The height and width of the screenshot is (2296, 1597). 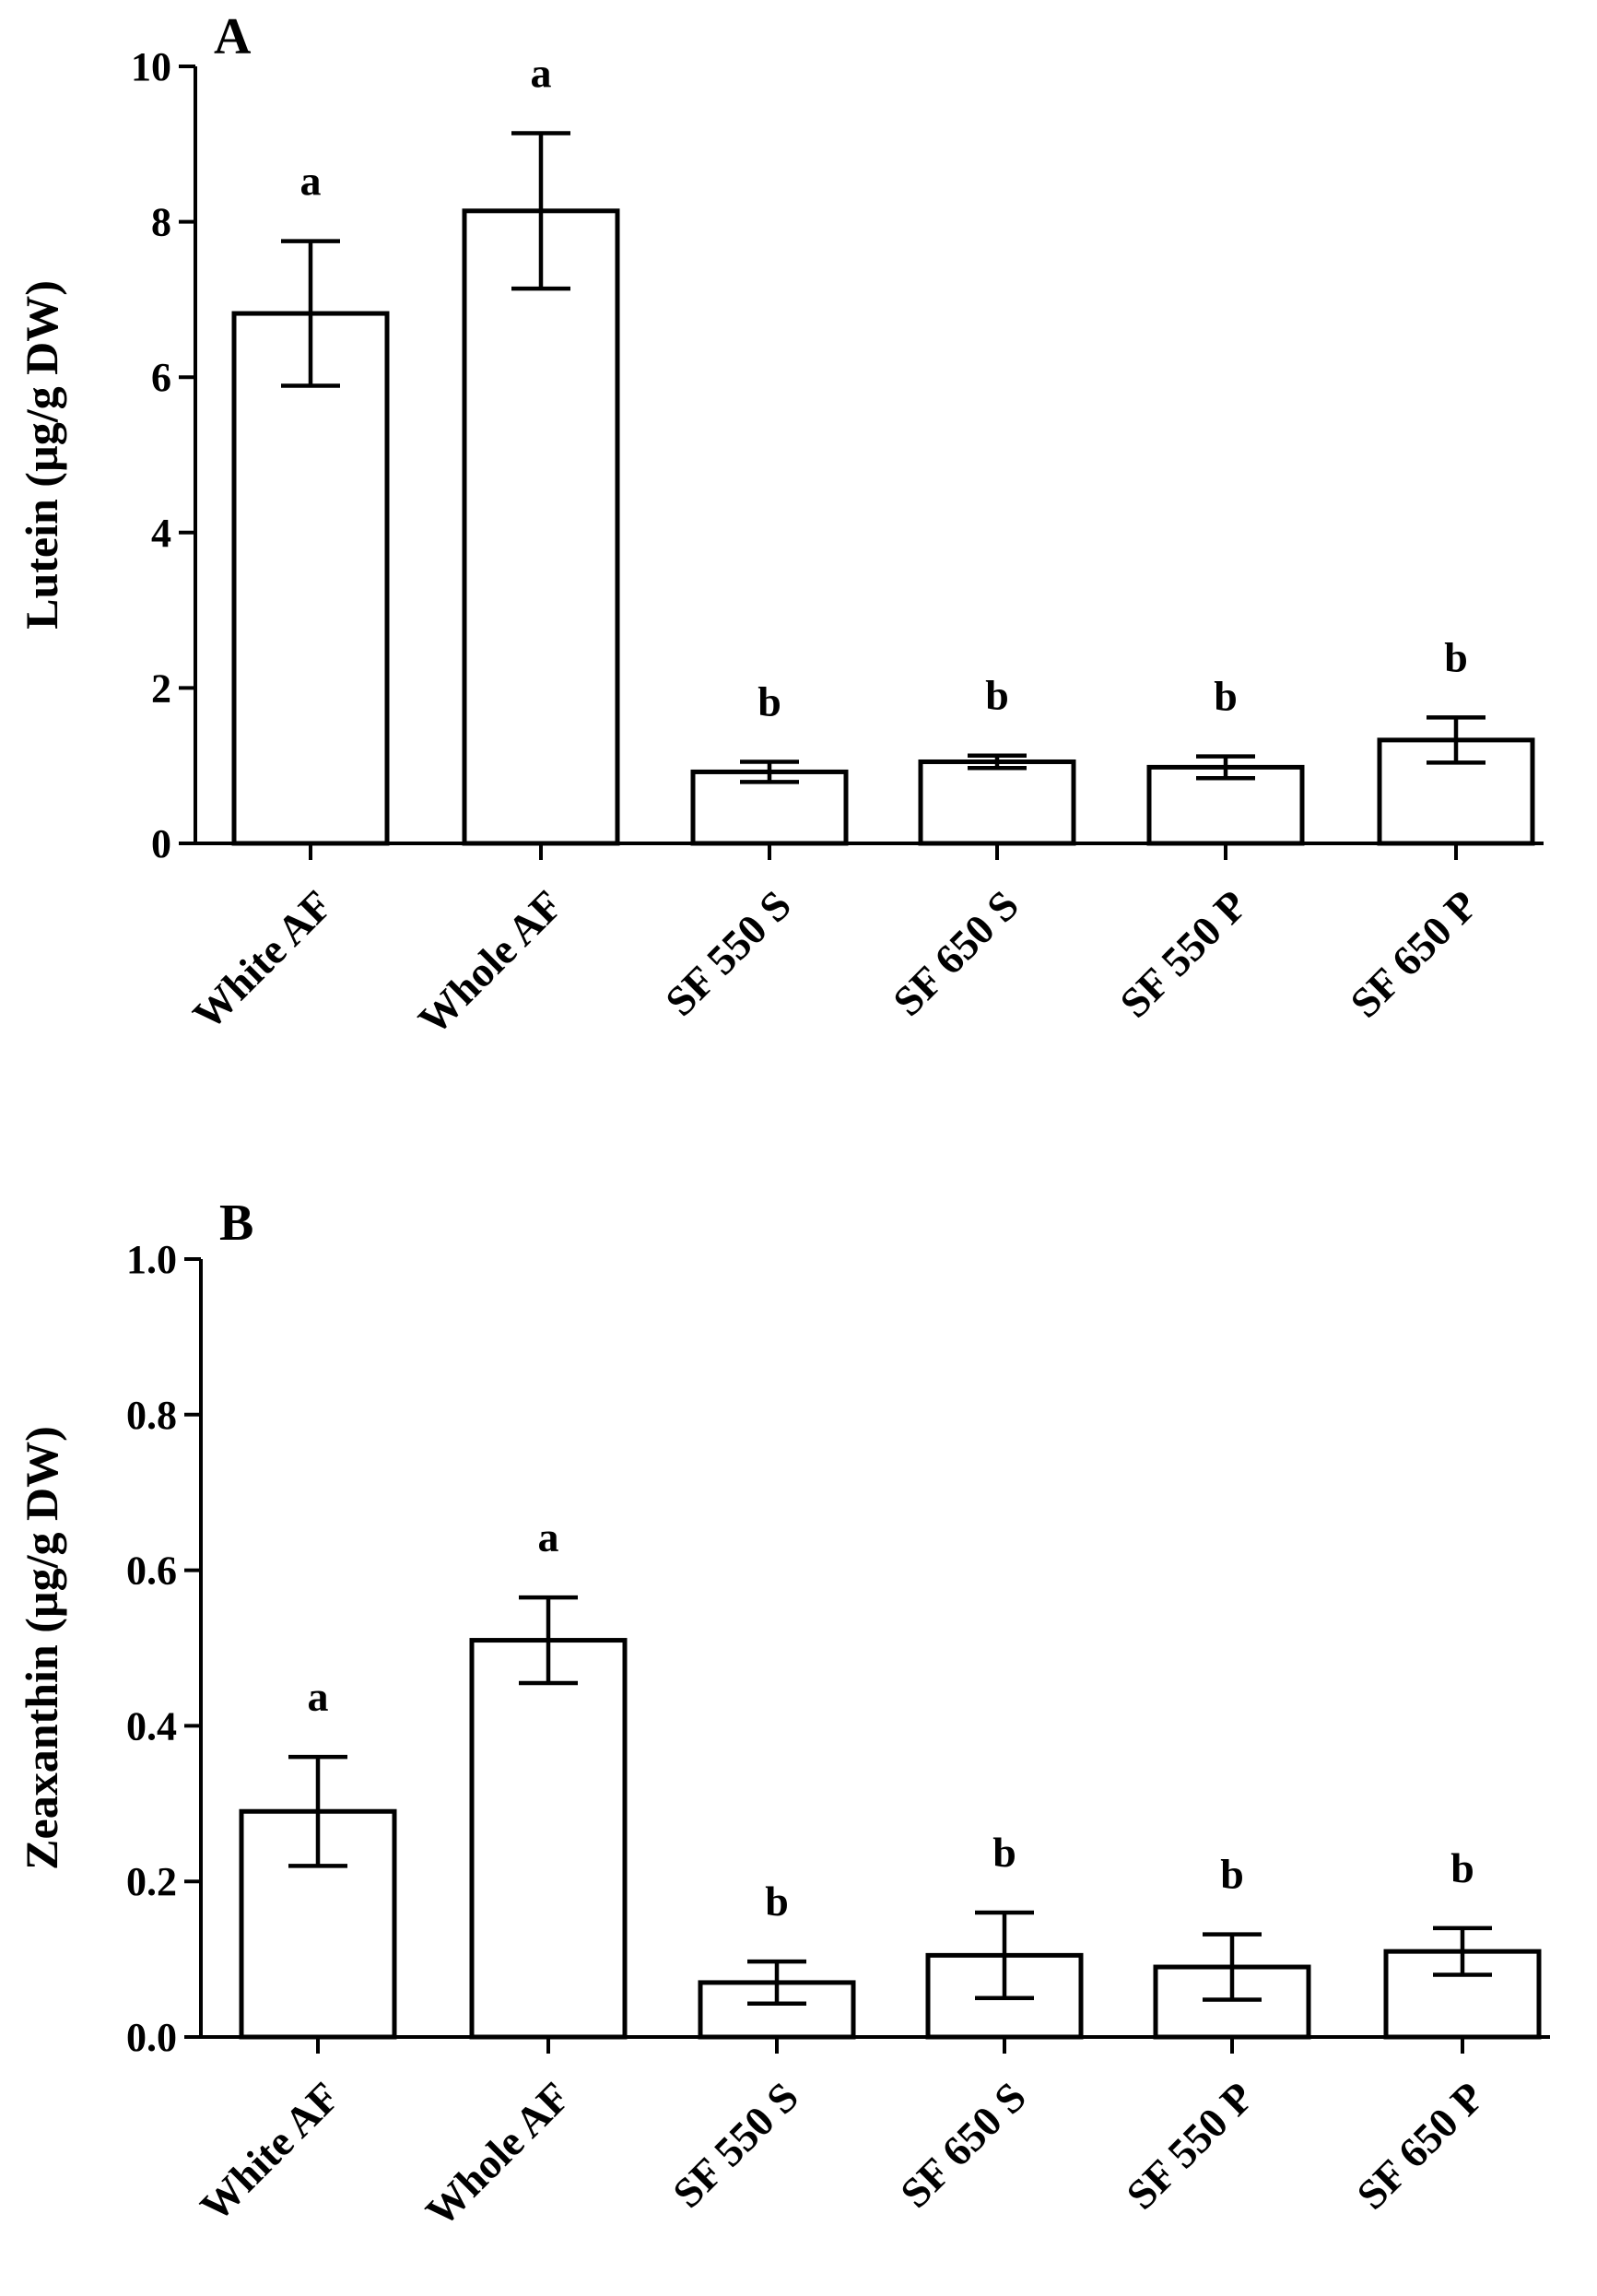 I want to click on y-tick-label: 0.0, so click(x=151, y=2037).